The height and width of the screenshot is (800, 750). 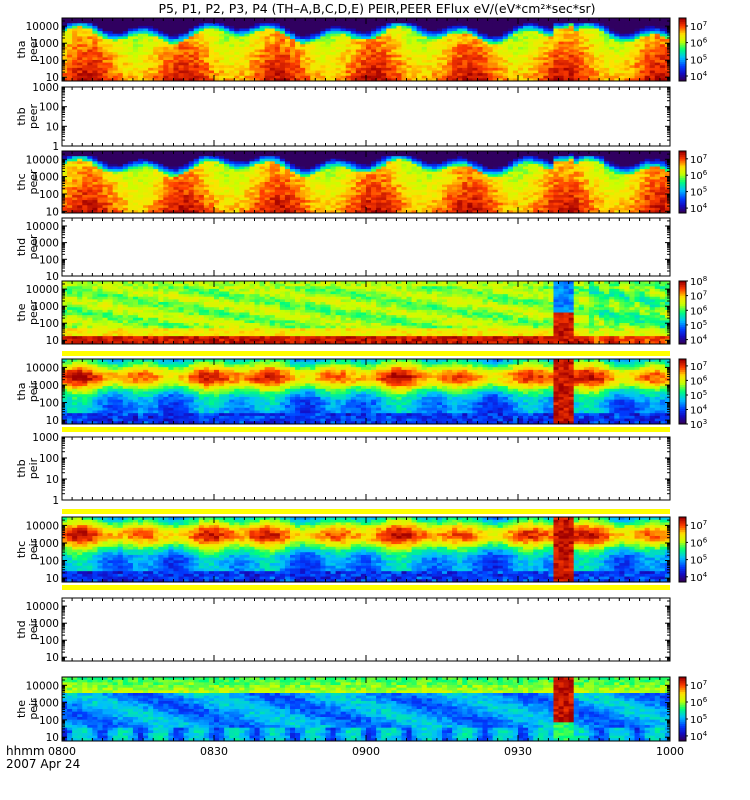 What do you see at coordinates (214, 751) in the screenshot?
I see `x-tick-label: 0830` at bounding box center [214, 751].